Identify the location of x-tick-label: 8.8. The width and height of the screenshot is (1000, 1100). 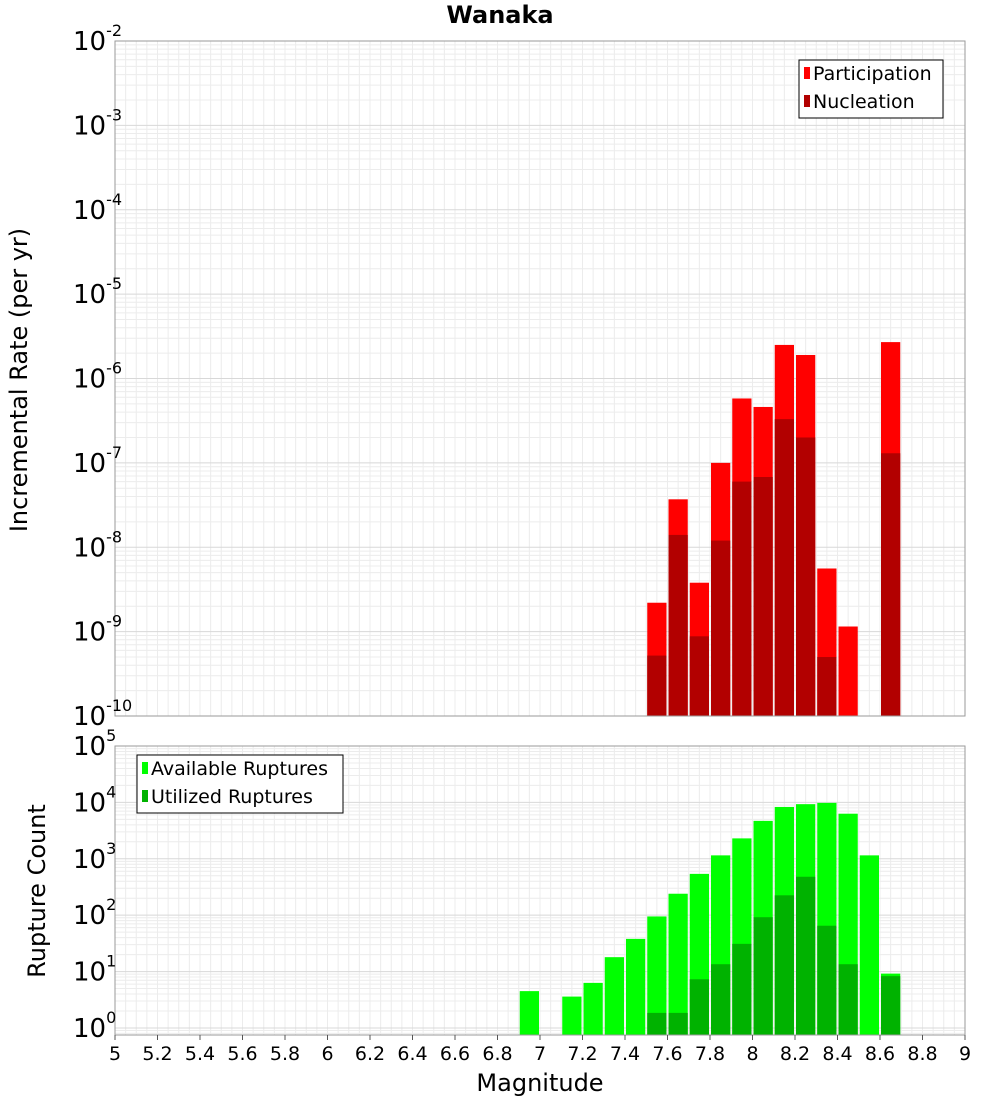
(922, 1054).